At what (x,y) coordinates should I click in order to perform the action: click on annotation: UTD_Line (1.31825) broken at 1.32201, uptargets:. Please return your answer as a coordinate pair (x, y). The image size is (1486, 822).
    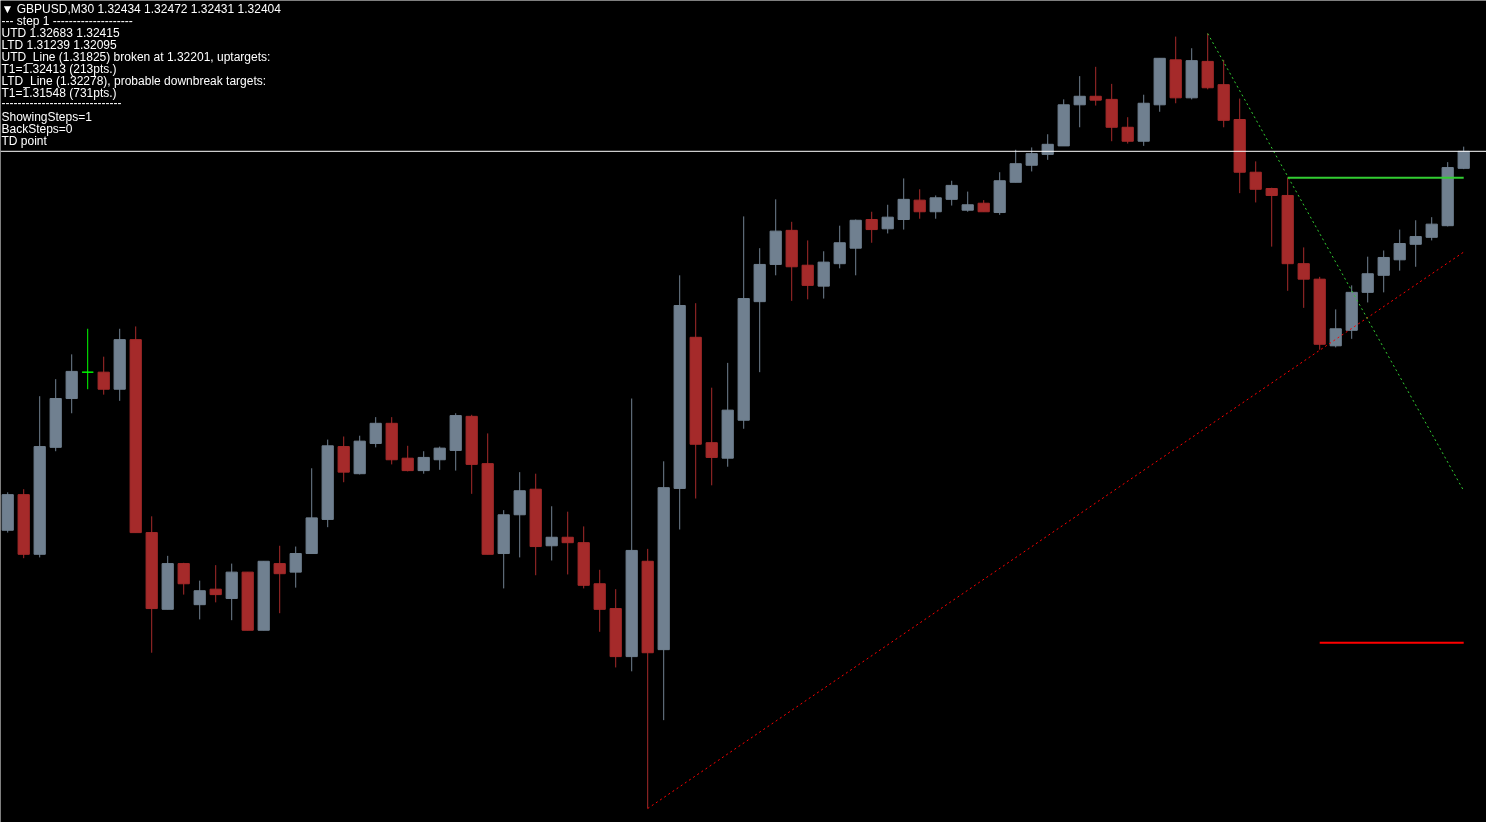
    Looking at the image, I should click on (136, 56).